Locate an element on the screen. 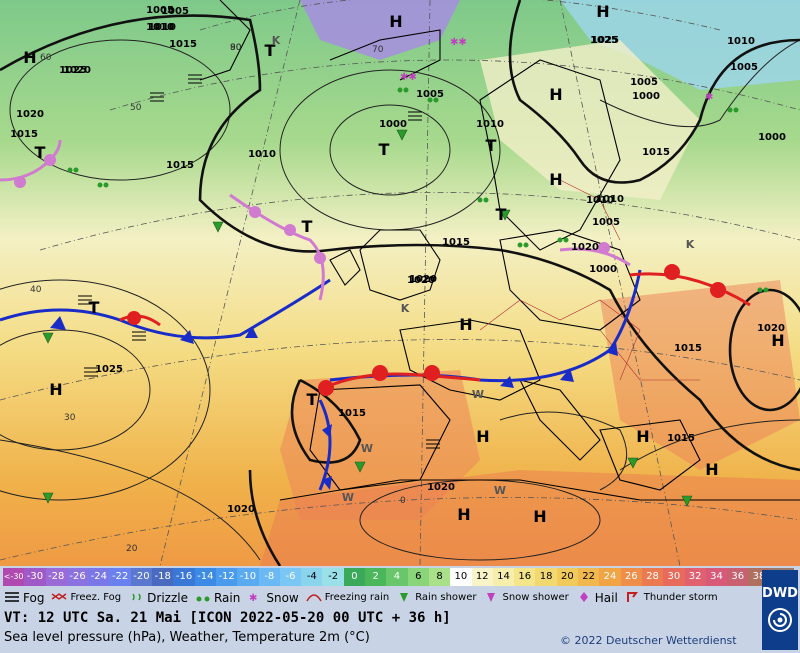 The width and height of the screenshot is (800, 653). scale-cell: <-30 is located at coordinates (14, 577).